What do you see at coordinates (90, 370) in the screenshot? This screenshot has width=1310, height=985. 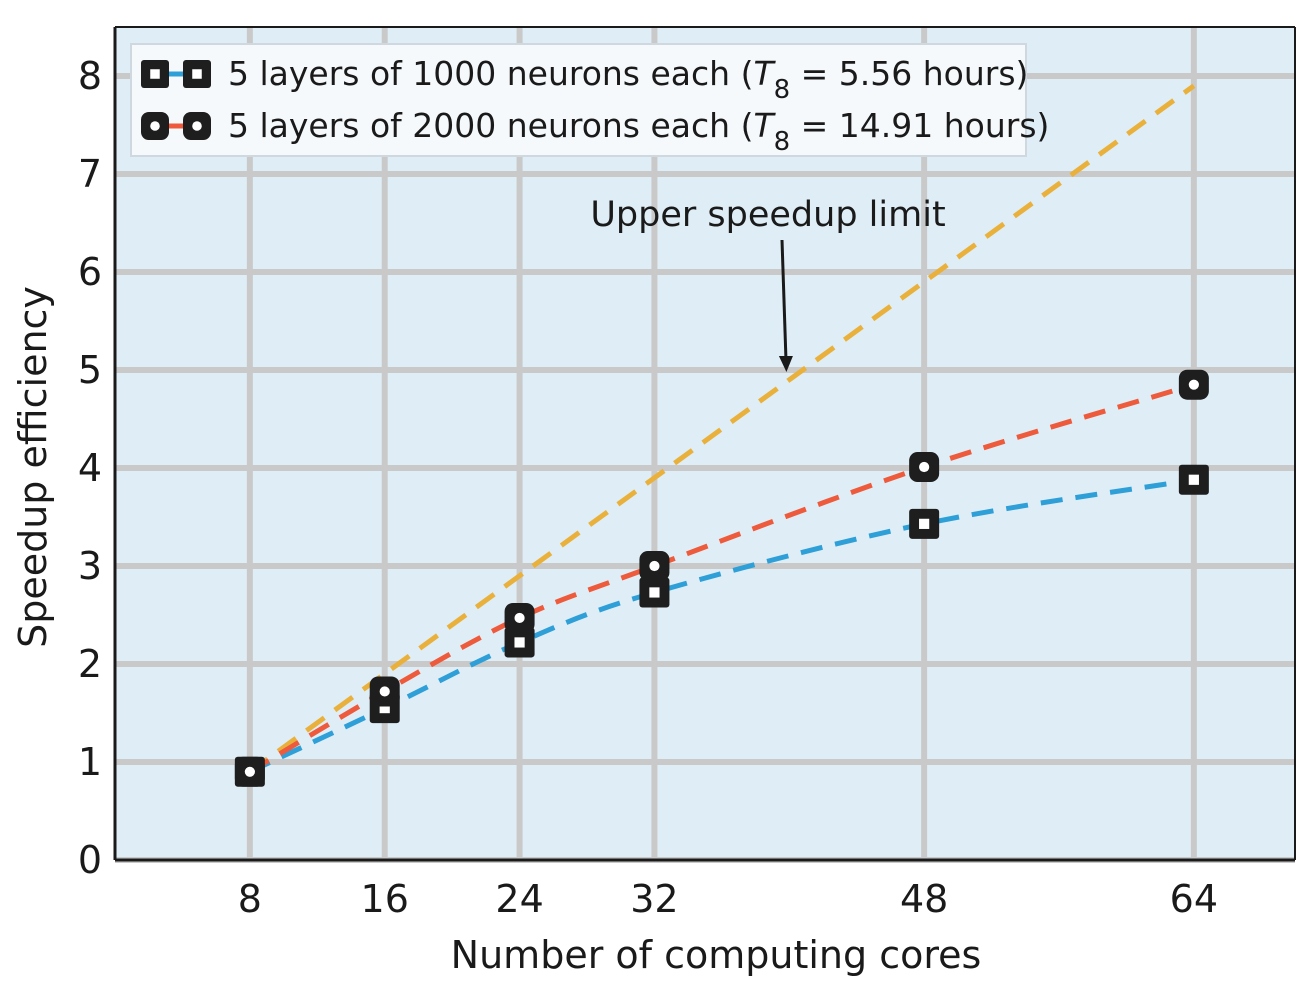 I see `y-tick-label: 5` at bounding box center [90, 370].